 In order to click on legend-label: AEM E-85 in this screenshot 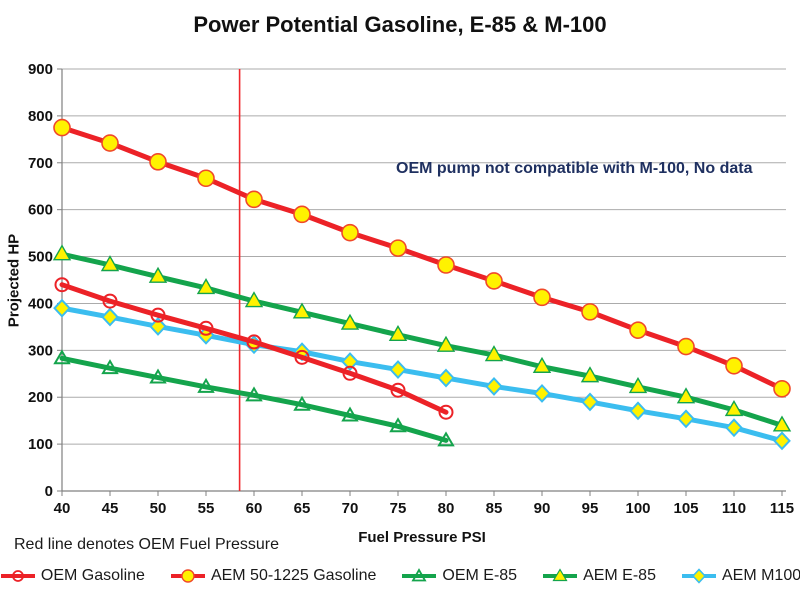, I will do `click(619, 575)`.